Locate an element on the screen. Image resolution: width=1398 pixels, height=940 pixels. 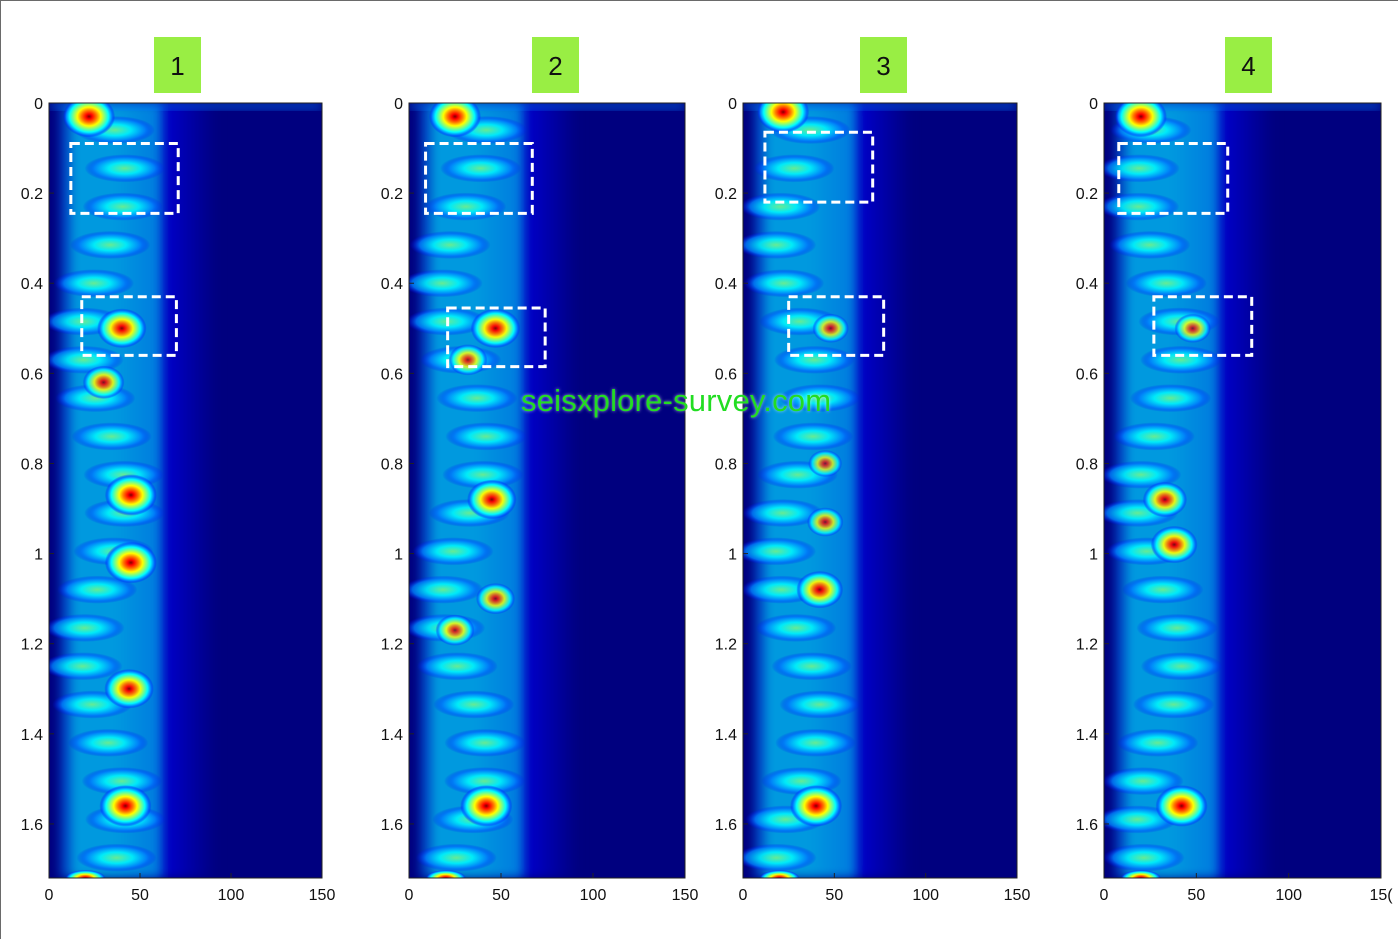
y-tick-label: 0.8 is located at coordinates (1087, 464).